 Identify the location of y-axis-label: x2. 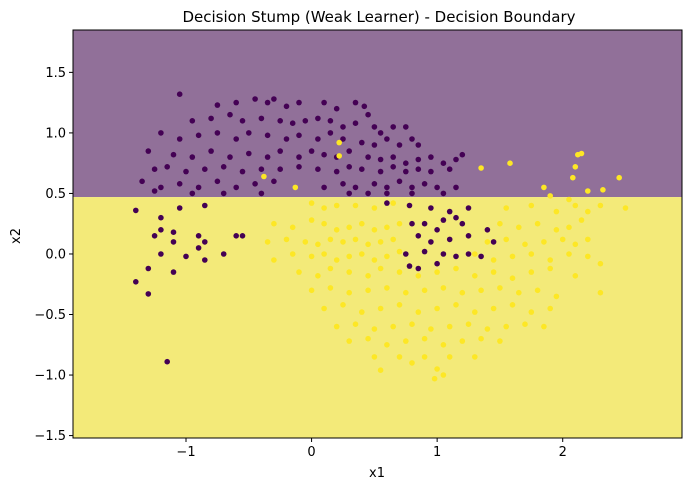
(16, 236).